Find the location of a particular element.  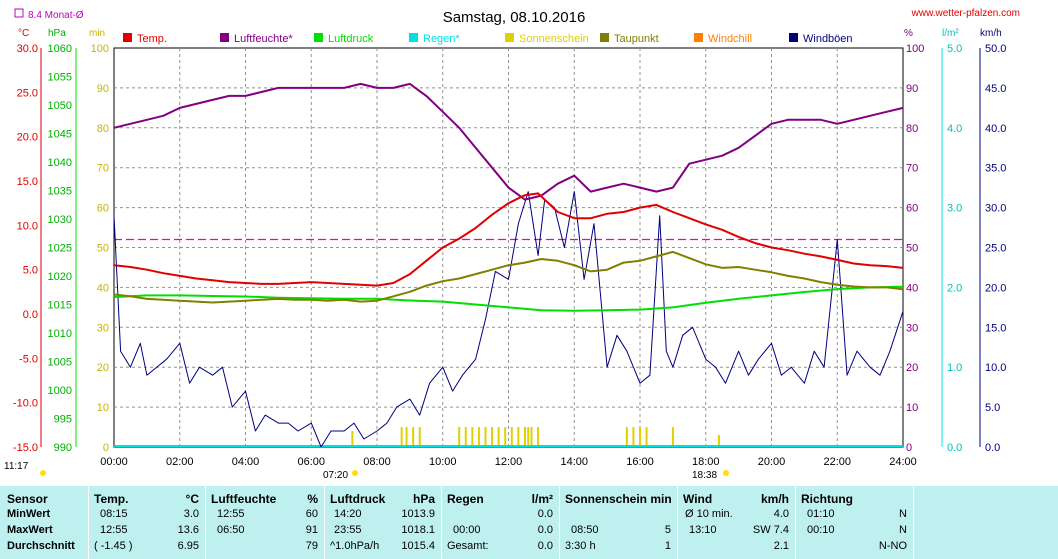

humidity-axis-tick: 10 is located at coordinates (912, 408).